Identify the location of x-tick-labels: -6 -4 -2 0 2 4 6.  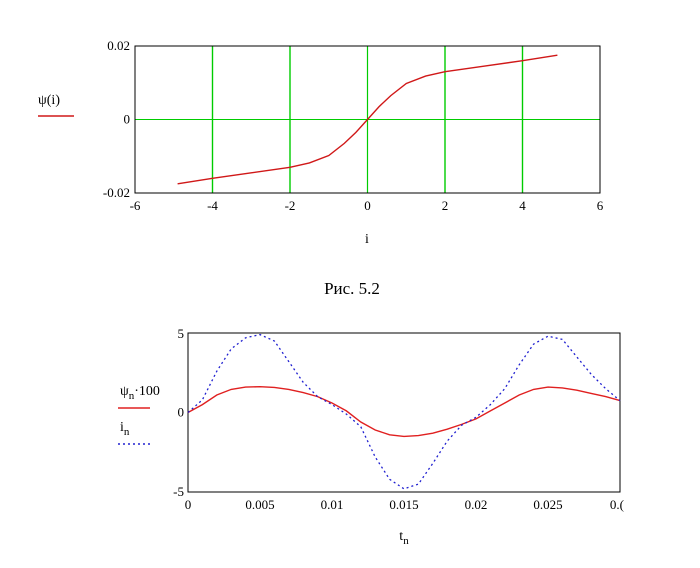
(367, 205).